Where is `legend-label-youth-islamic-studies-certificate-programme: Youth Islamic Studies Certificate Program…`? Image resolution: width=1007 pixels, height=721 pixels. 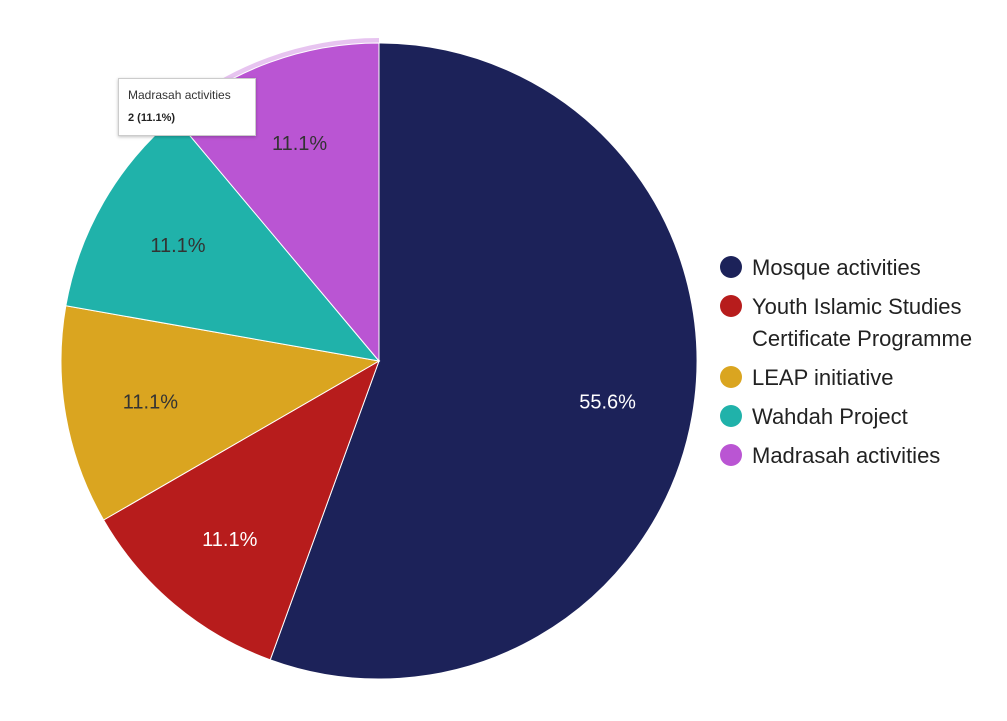 legend-label-youth-islamic-studies-certificate-programme: Youth Islamic Studies Certificate Program… is located at coordinates (862, 322).